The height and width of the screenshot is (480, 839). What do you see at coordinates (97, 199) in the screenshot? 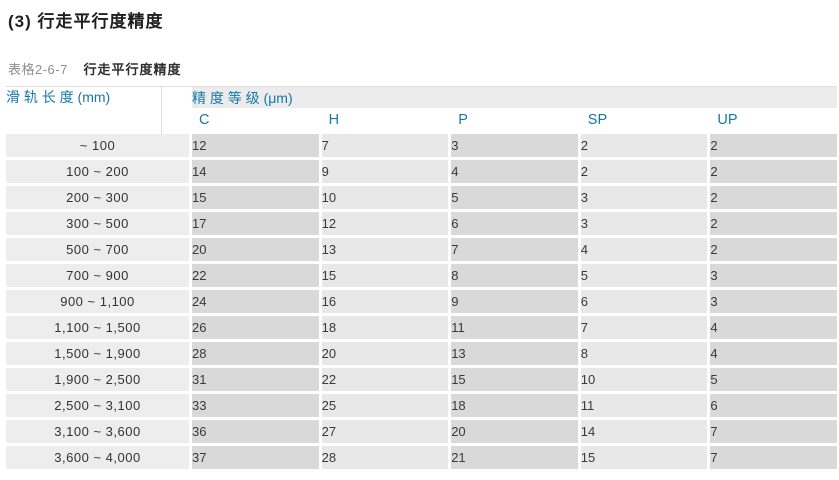
I see `rail-length-cell: 200 ~ 300` at bounding box center [97, 199].